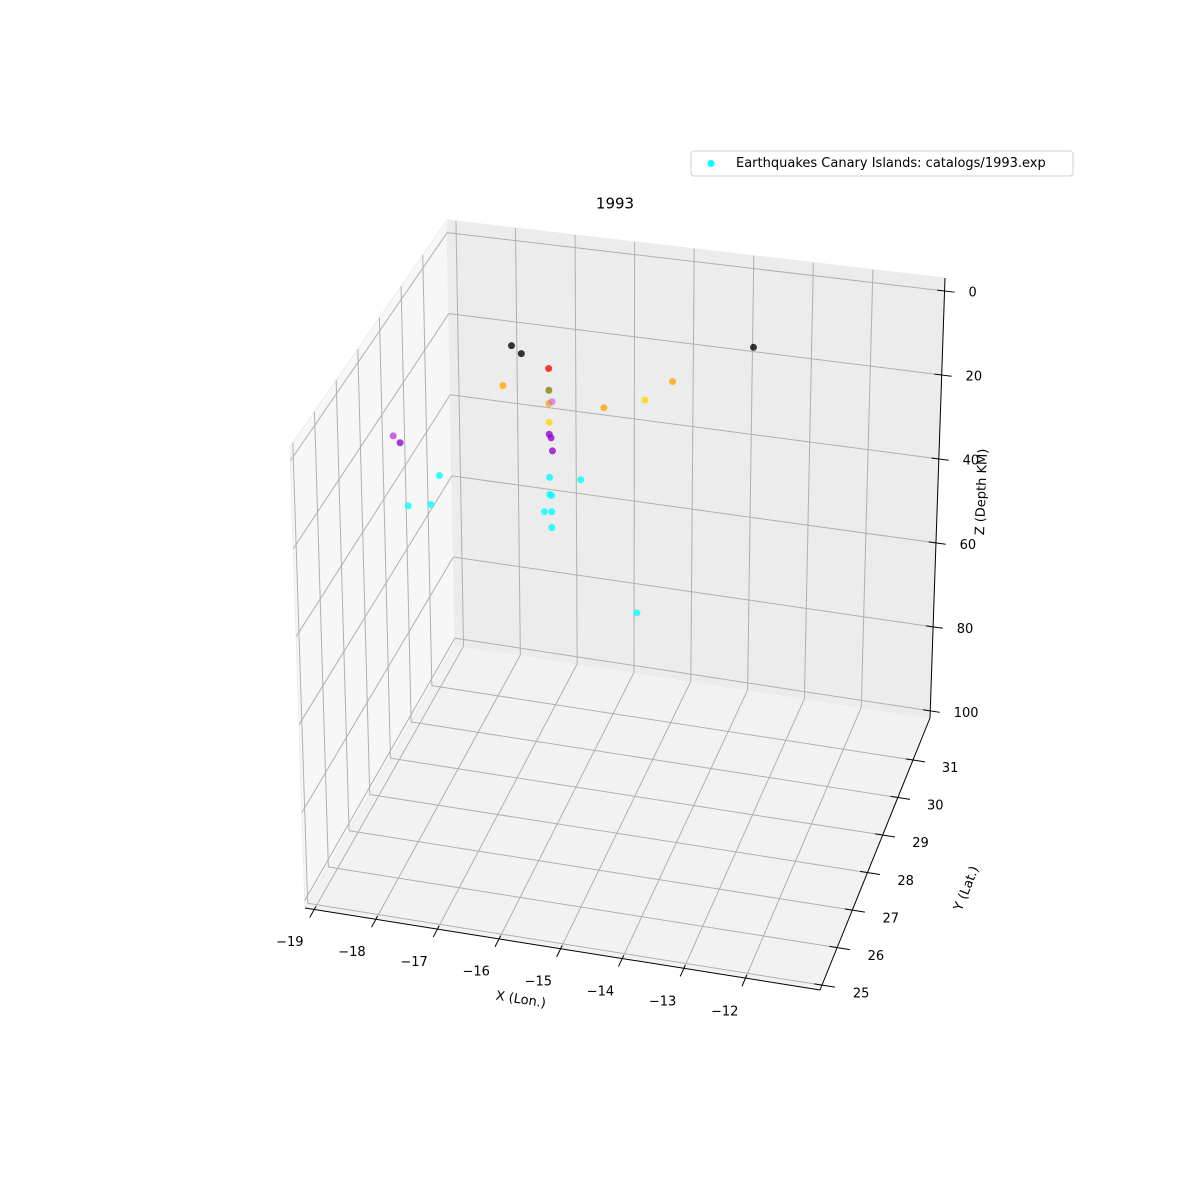 The image size is (1200, 1200). I want to click on legend-box, so click(882, 163).